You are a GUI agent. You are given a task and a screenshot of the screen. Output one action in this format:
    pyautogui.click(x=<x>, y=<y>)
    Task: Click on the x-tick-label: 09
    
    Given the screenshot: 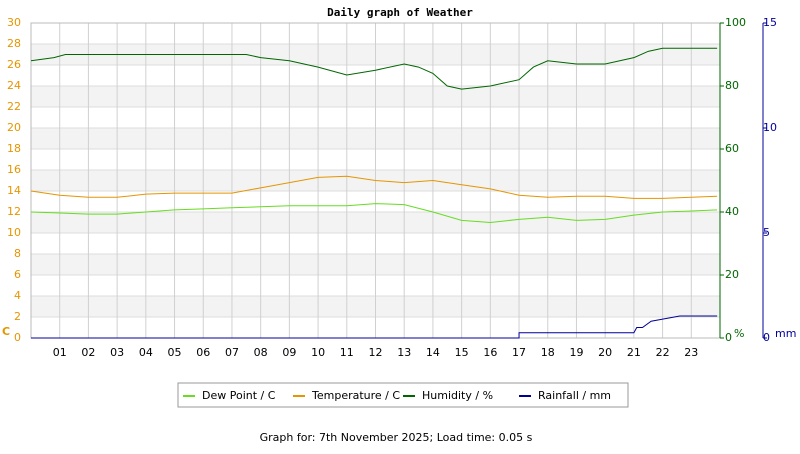 What is the action you would take?
    pyautogui.click(x=289, y=352)
    